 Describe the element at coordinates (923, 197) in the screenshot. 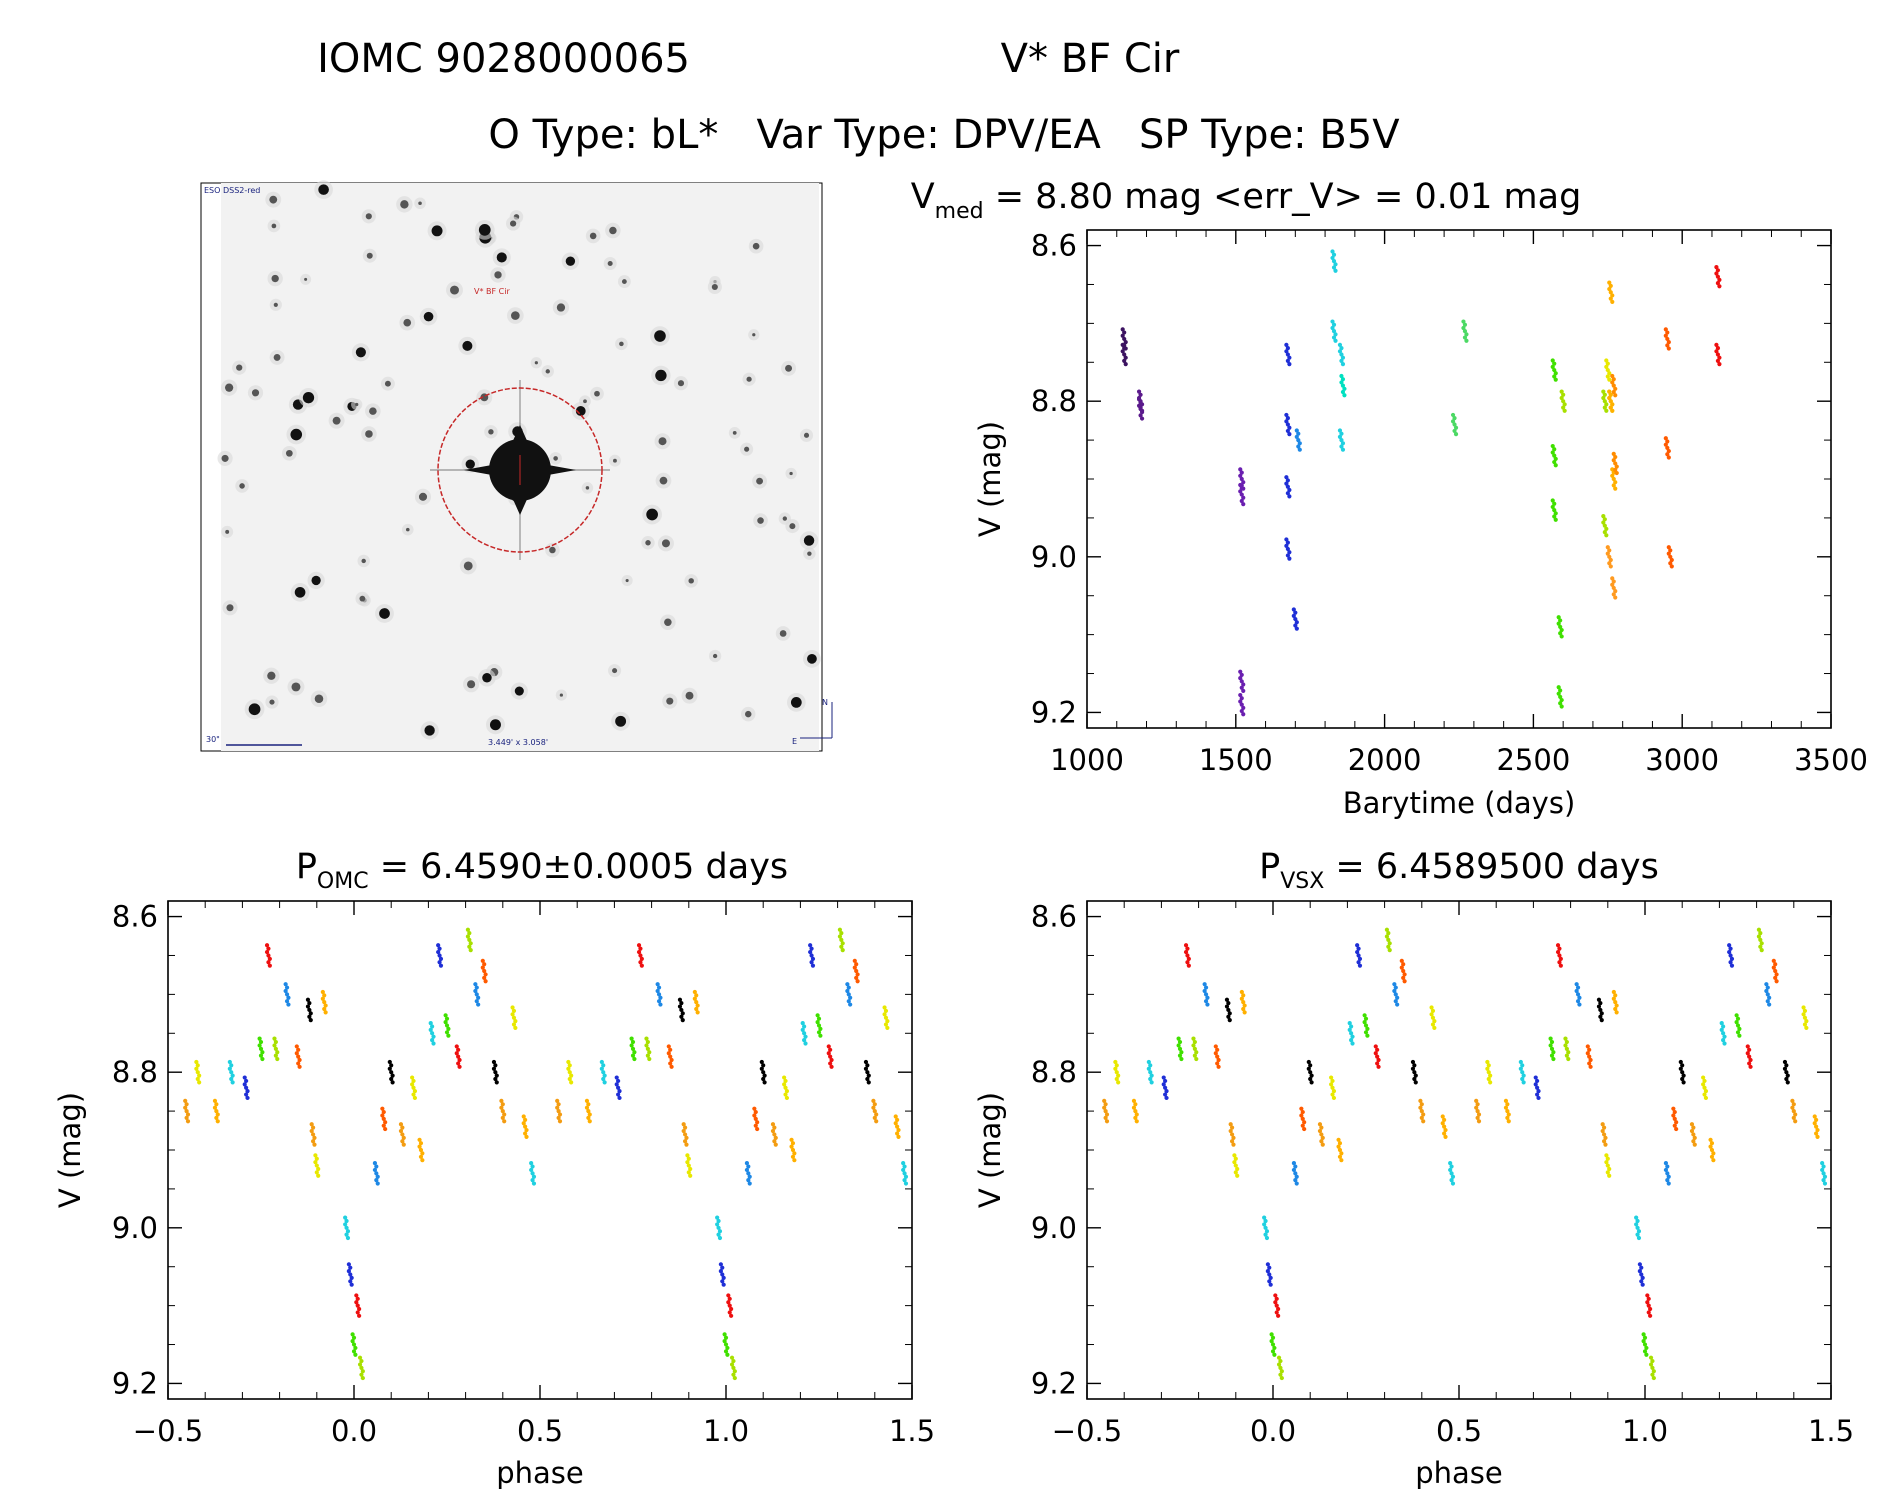

I see `lightcurve-title-v: V` at that location.